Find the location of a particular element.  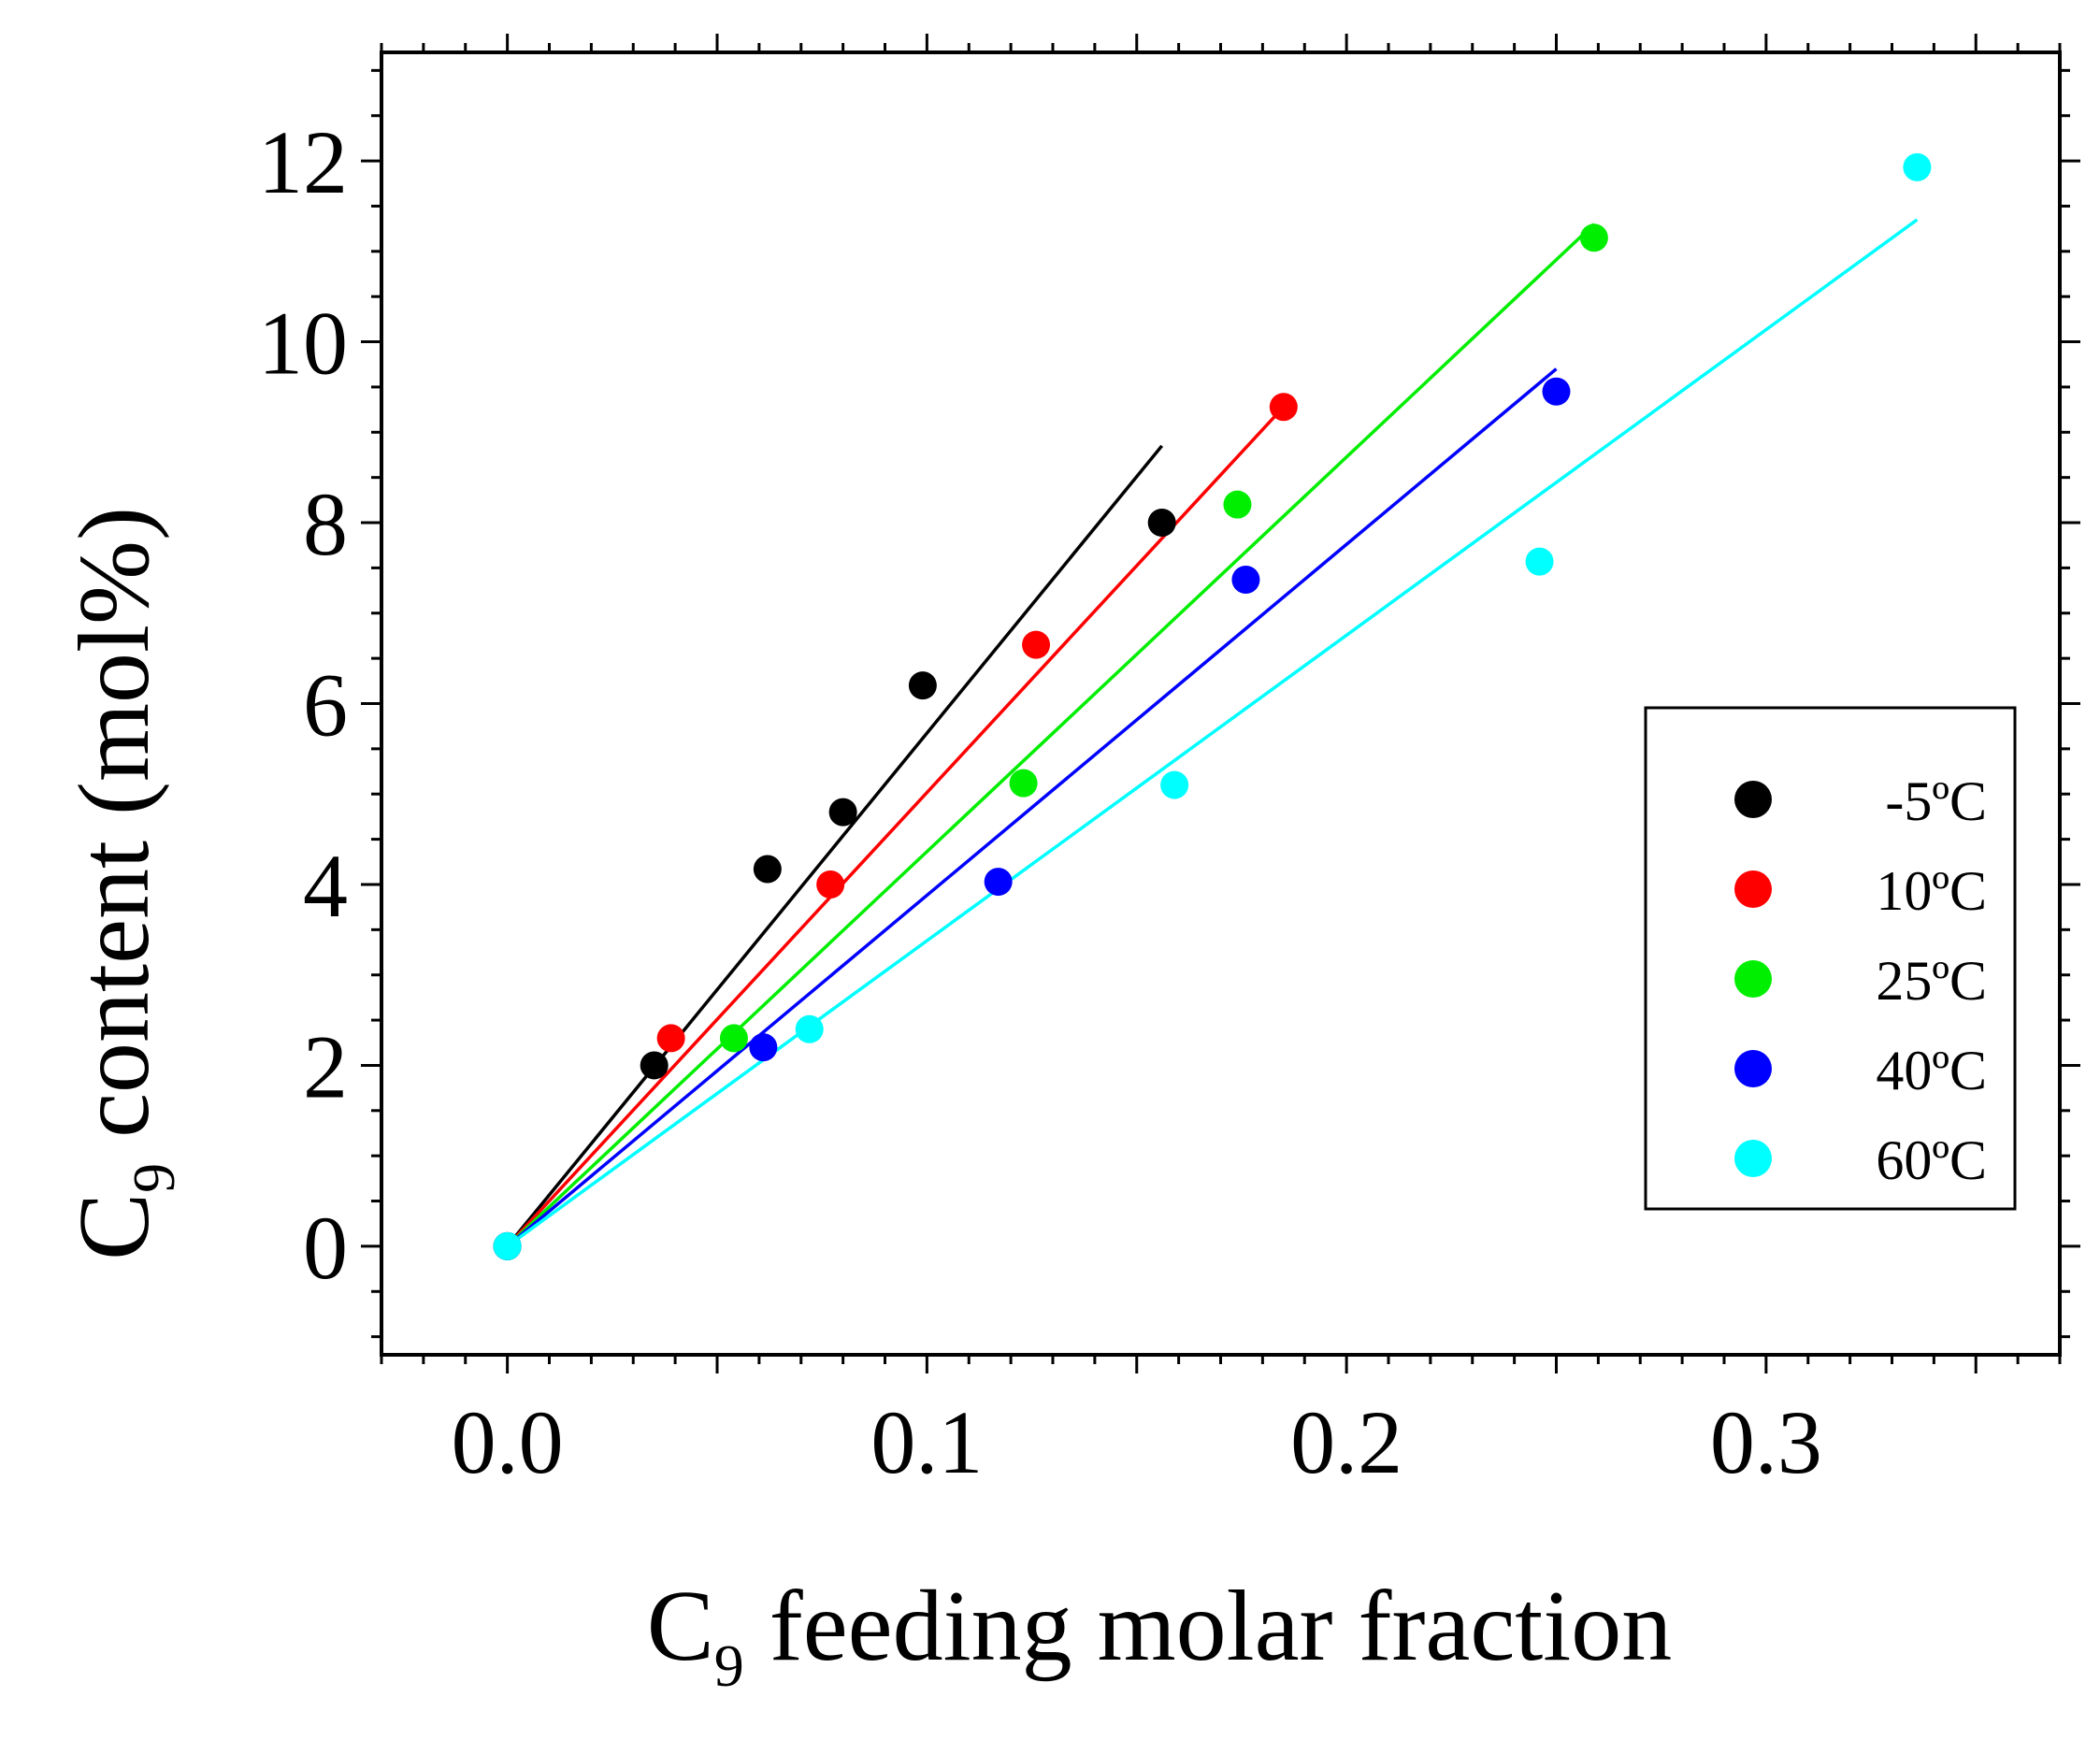

x-axis-label: C9 feeding molar fraction is located at coordinates (1160, 1635).